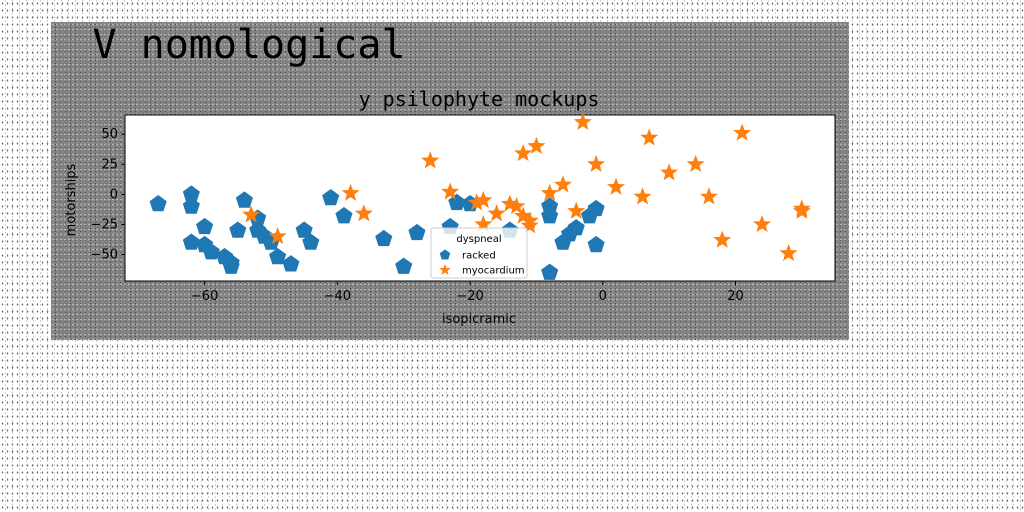  I want to click on x-tick-label: 0, so click(603, 296).